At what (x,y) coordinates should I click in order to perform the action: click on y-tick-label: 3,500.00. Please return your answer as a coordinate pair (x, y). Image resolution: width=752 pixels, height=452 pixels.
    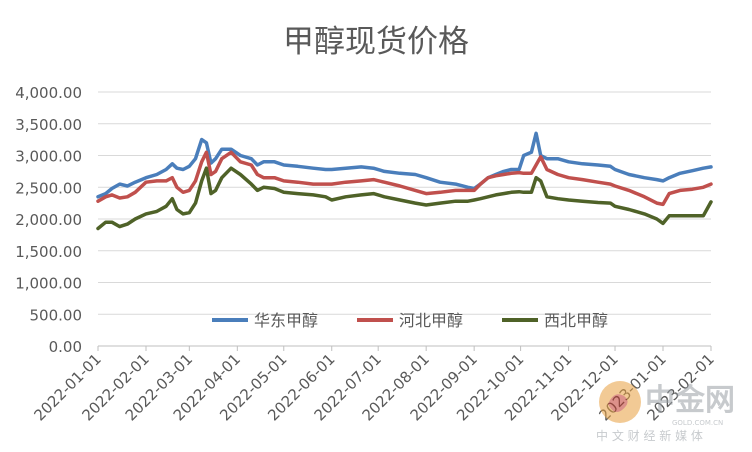
    Looking at the image, I should click on (48, 125).